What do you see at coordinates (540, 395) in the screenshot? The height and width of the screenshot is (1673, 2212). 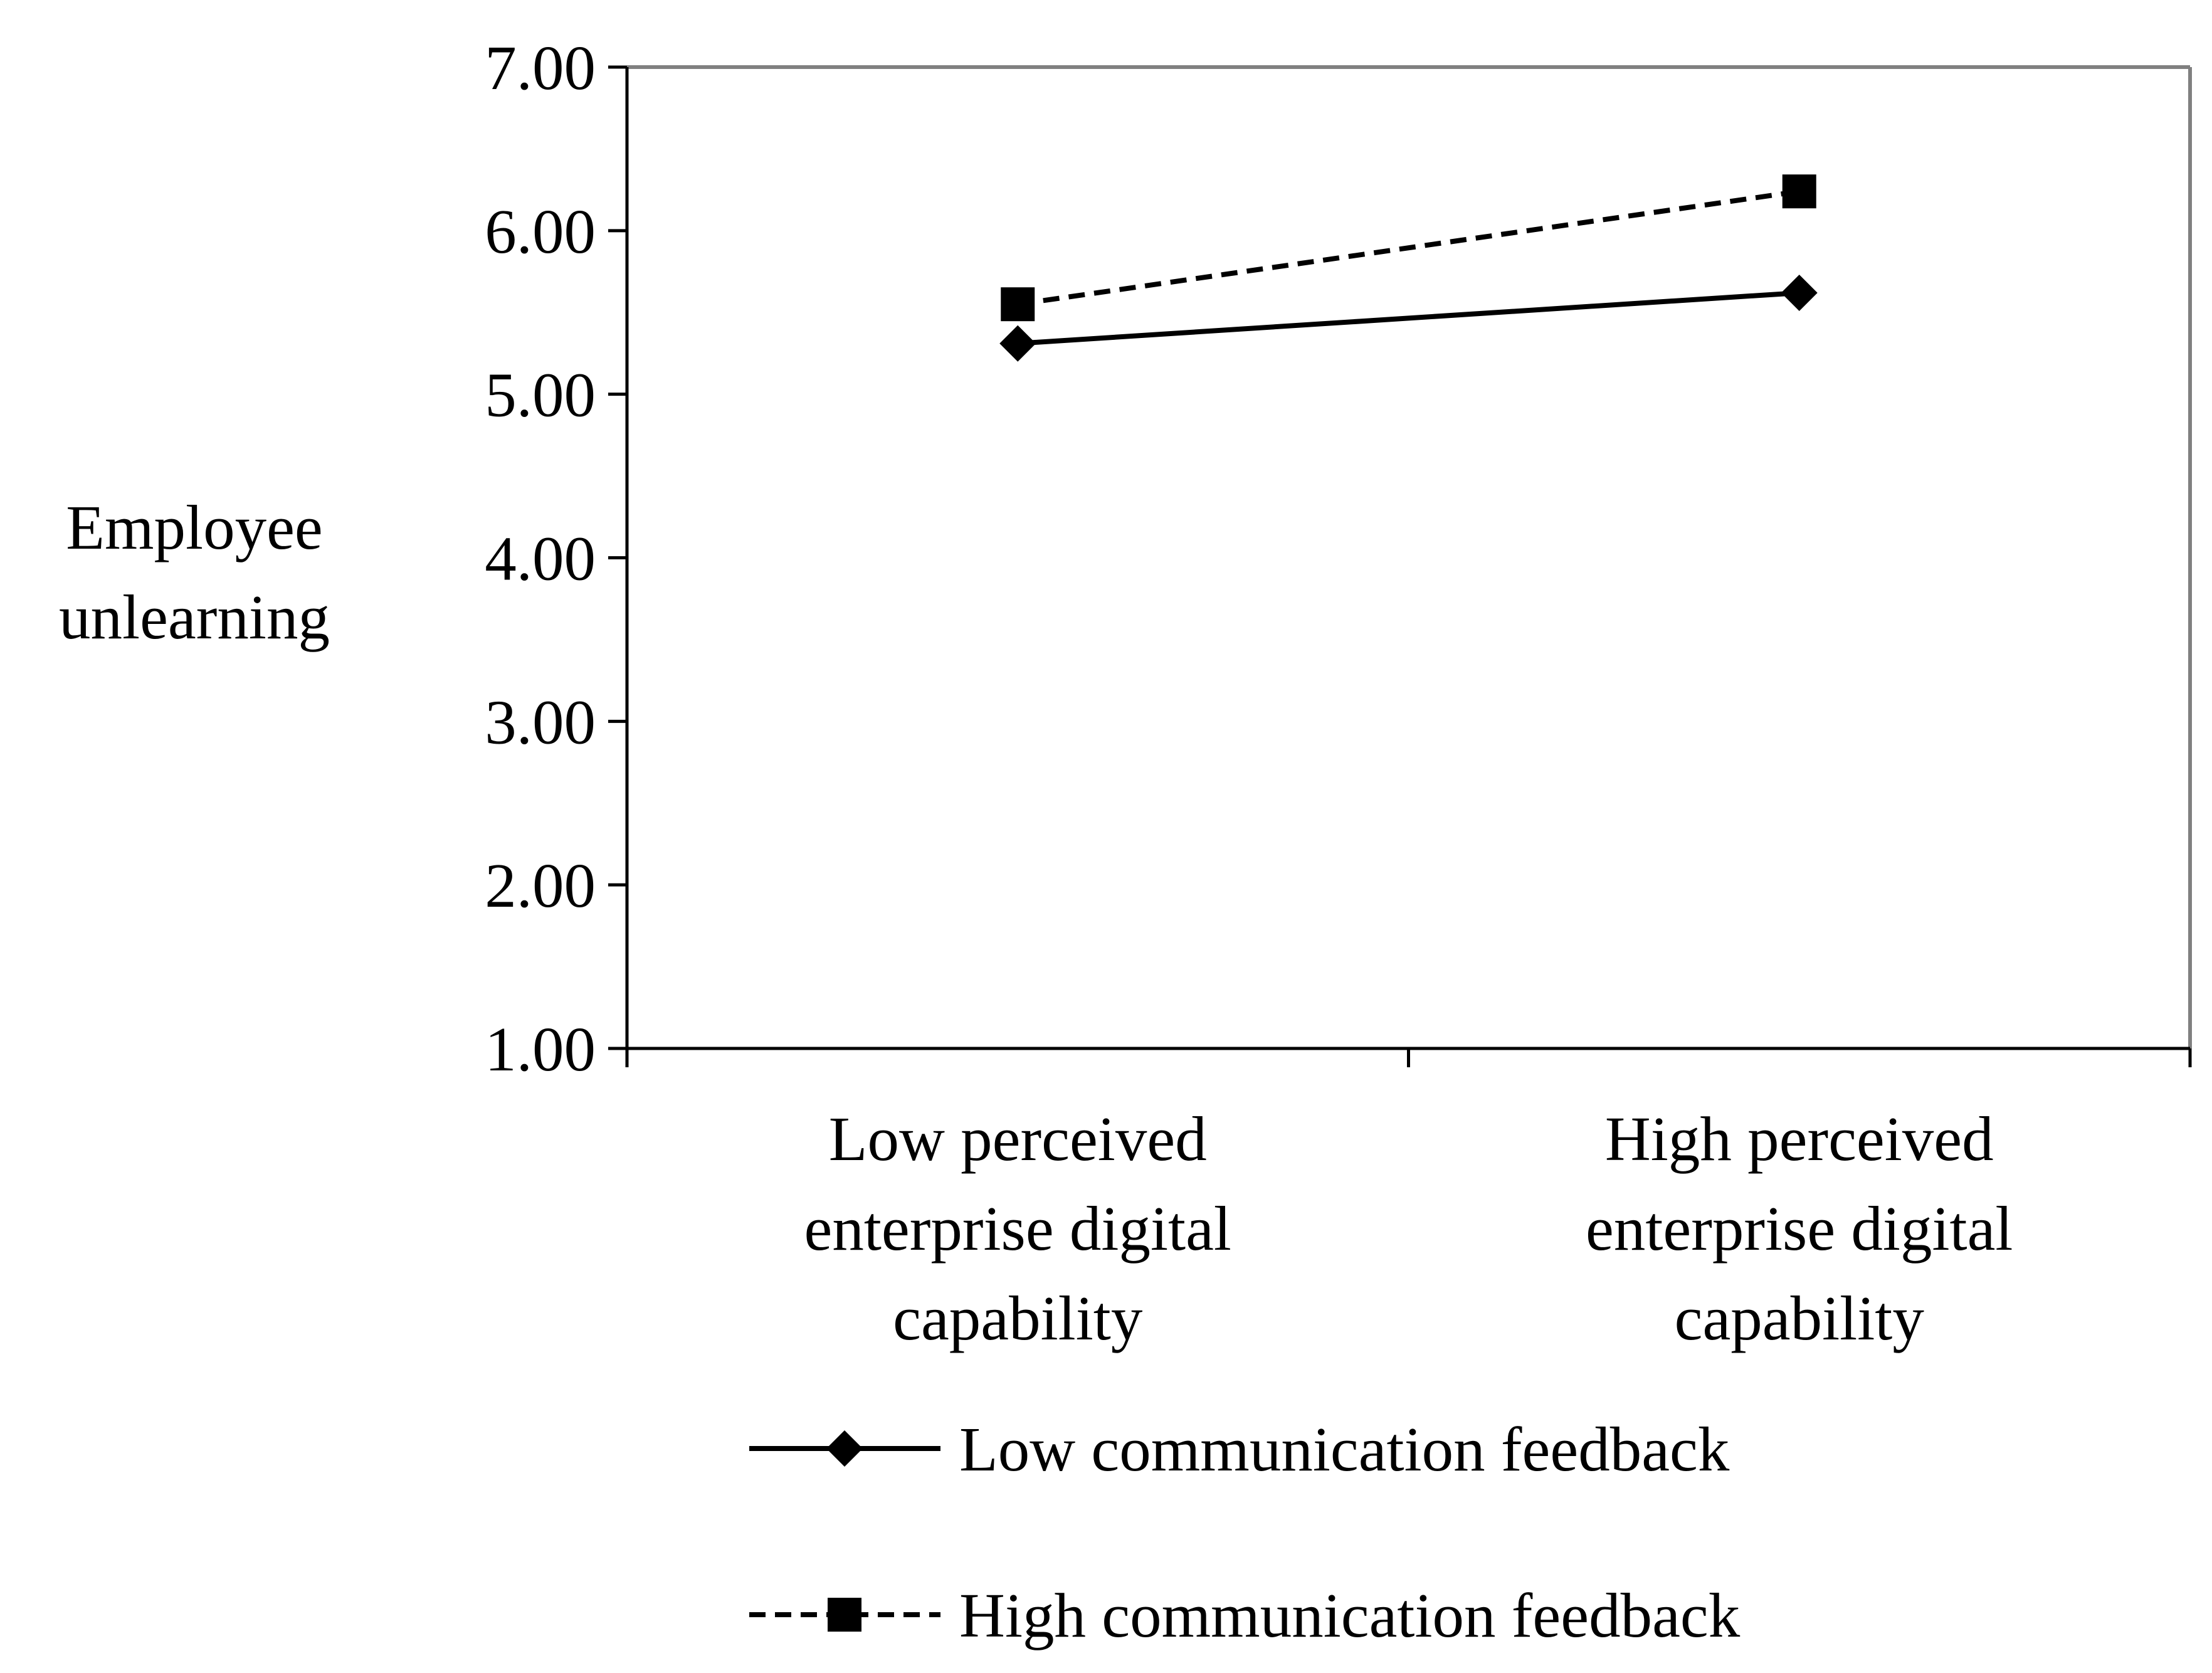 I see `y-tick-label: 5.00` at bounding box center [540, 395].